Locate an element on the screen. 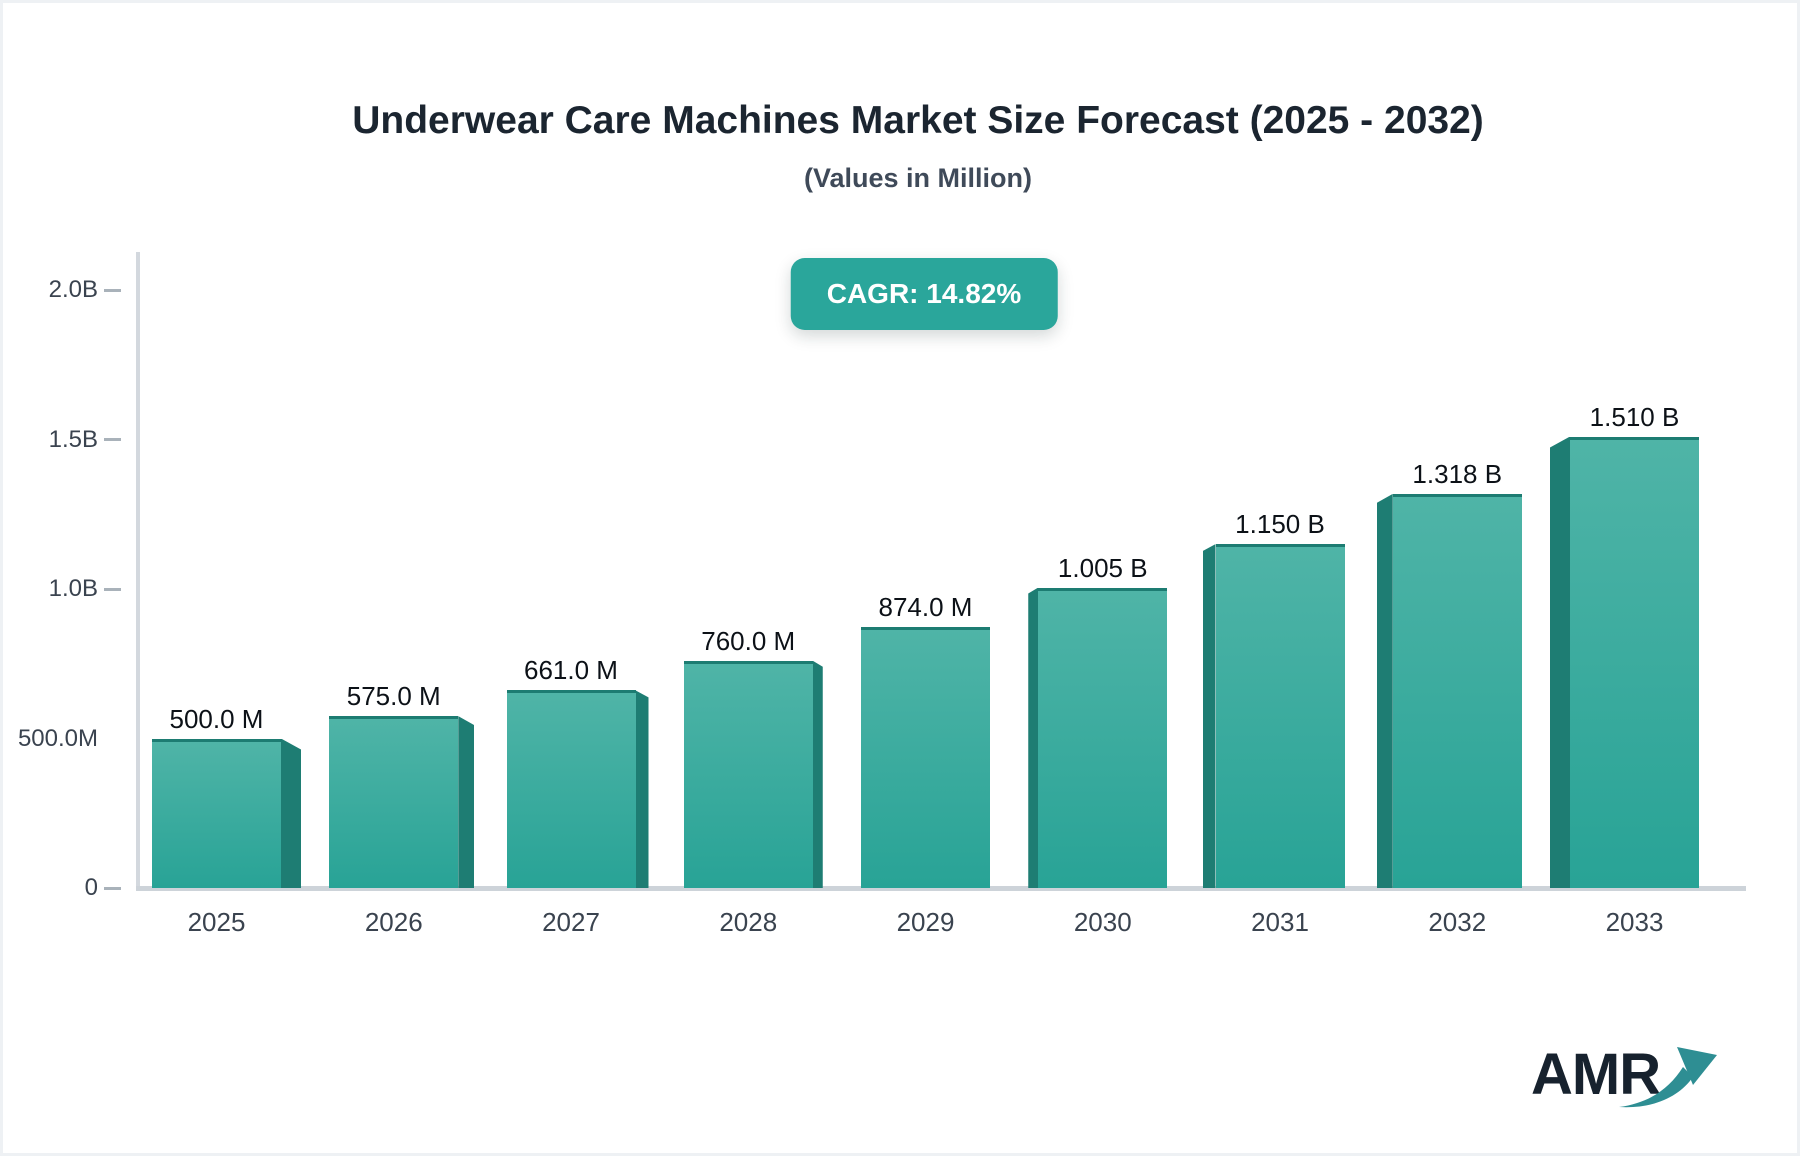 The height and width of the screenshot is (1156, 1800). x-tick-label-2025: 2025 is located at coordinates (216, 922).